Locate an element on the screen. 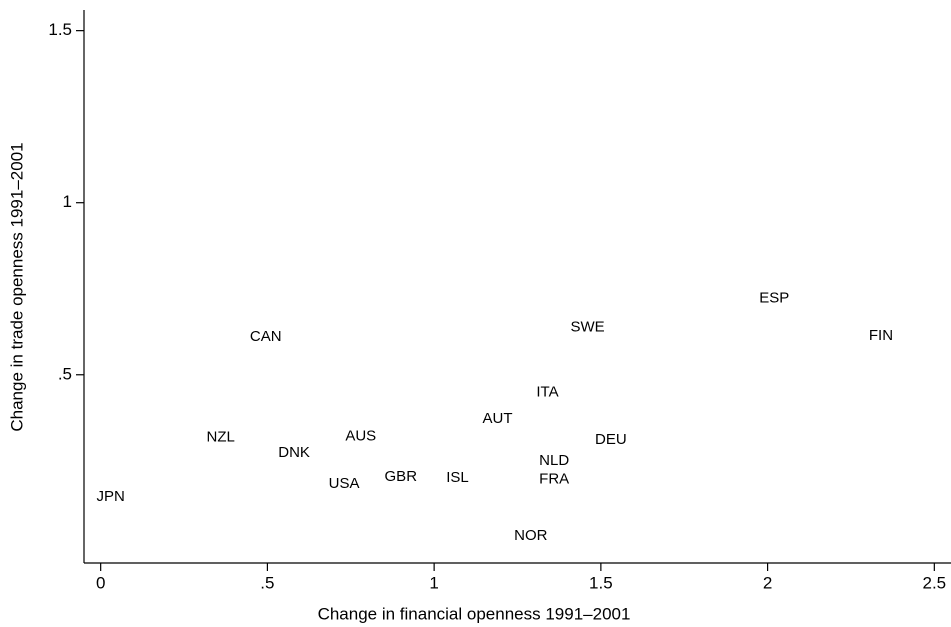 The image size is (951, 627). point-label: FIN is located at coordinates (881, 335).